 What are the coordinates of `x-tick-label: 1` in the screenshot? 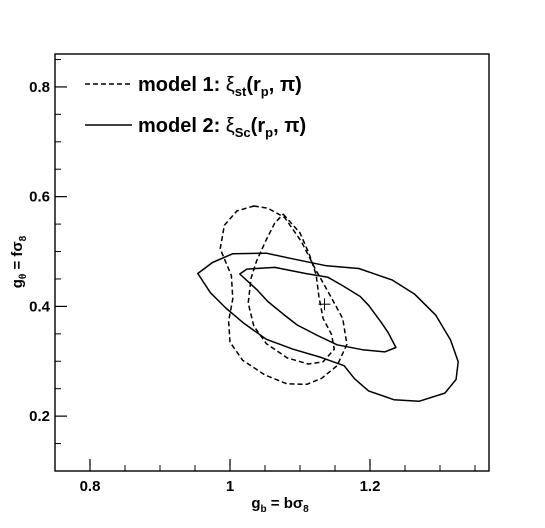 It's located at (230, 486).